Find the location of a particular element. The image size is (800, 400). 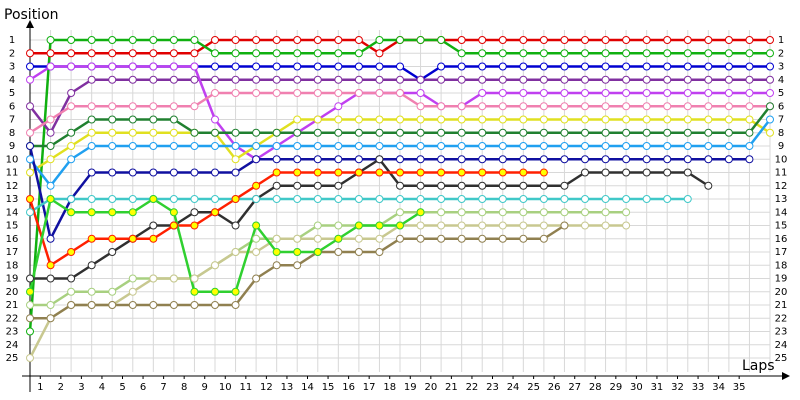

y-tick-label-right: 19 is located at coordinates (781, 279).